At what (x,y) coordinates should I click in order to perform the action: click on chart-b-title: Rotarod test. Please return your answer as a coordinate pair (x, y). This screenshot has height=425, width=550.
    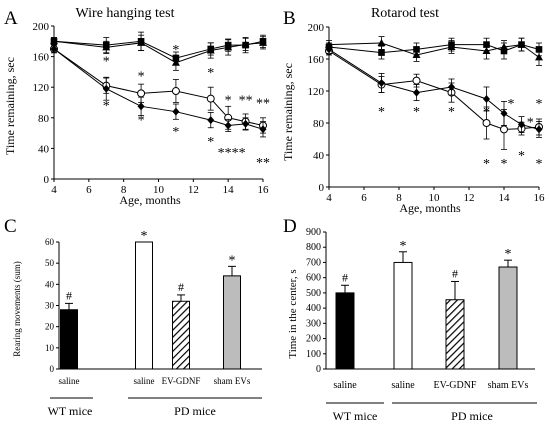
    Looking at the image, I should click on (405, 13).